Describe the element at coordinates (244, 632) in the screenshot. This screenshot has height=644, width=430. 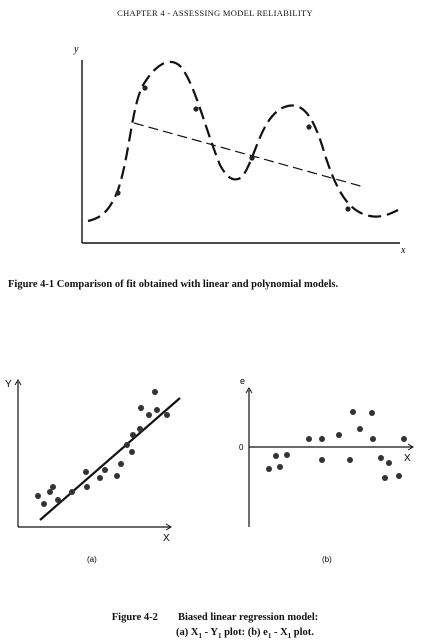
I see `caption-part: plot: (b) e` at that location.